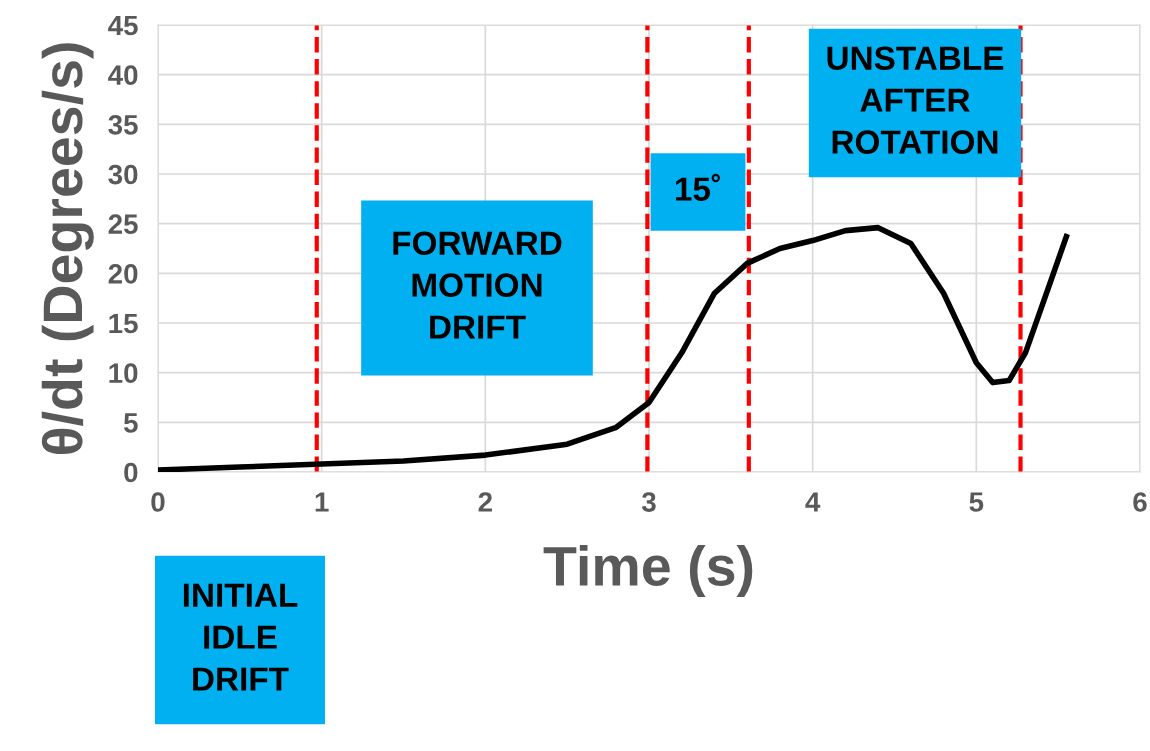 The height and width of the screenshot is (751, 1150). What do you see at coordinates (1140, 502) in the screenshot?
I see `x-tick-label: 6` at bounding box center [1140, 502].